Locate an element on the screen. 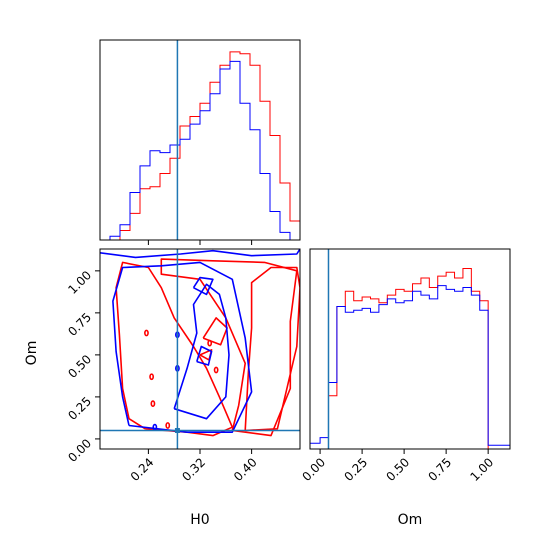 This screenshot has width=550, height=550. om-histogram-frame is located at coordinates (410, 349).